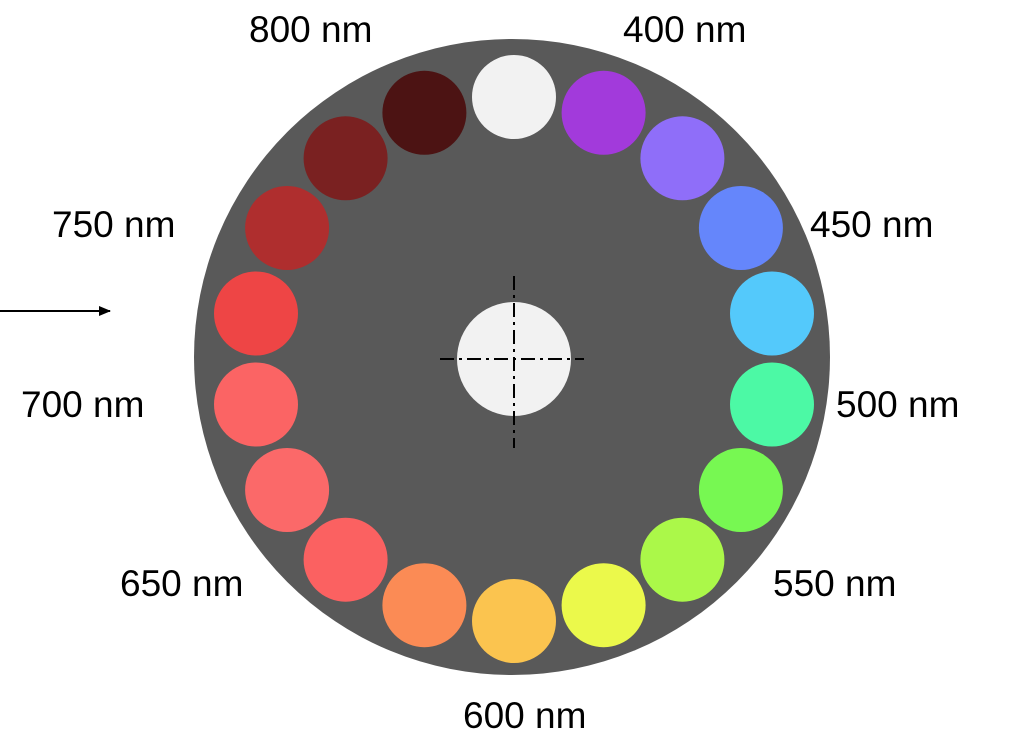 This screenshot has width=1018, height=736. Describe the element at coordinates (114, 224) in the screenshot. I see `label-750nm: 750 nm` at that location.